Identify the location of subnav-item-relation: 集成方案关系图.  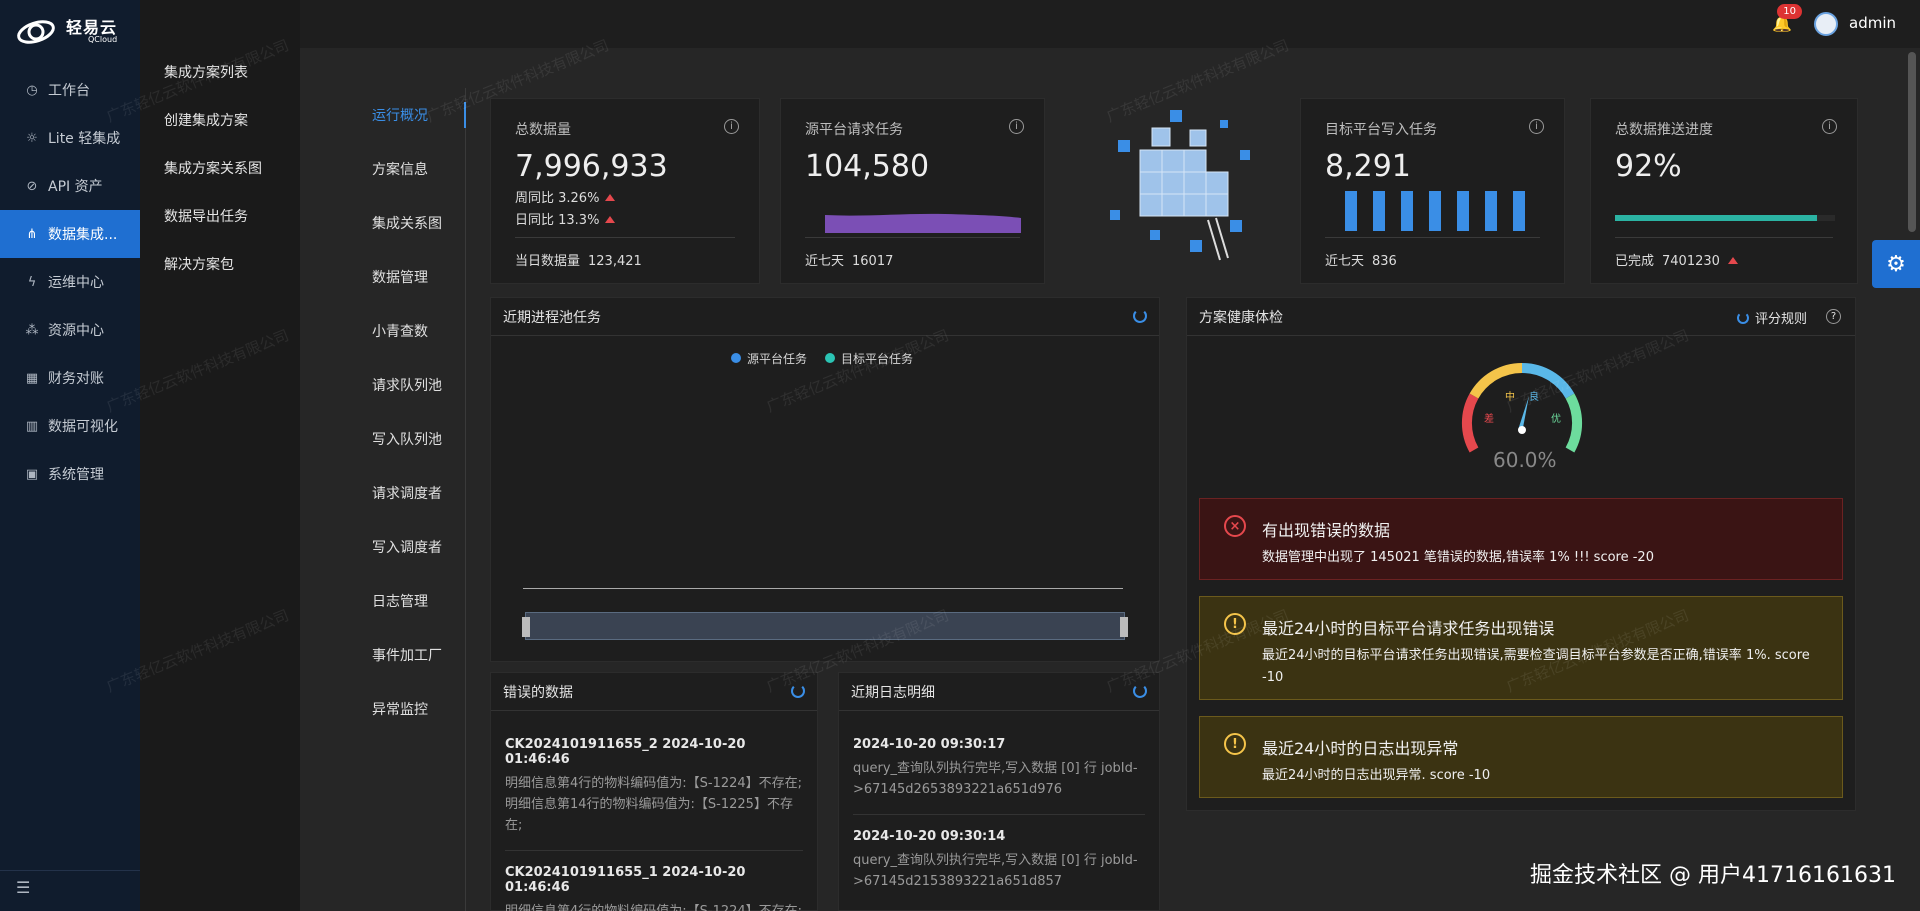
(213, 169).